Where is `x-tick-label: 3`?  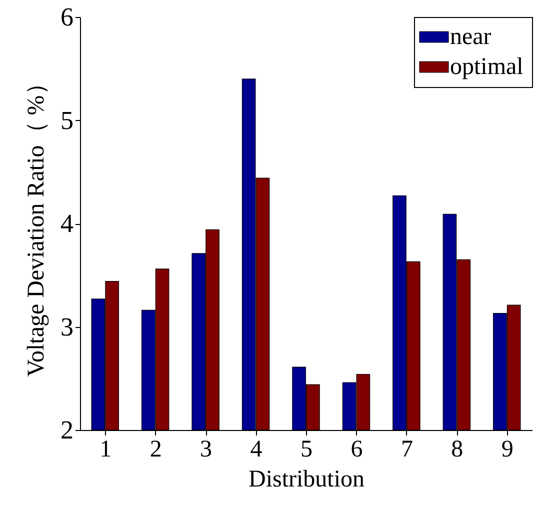
x-tick-label: 3 is located at coordinates (206, 449).